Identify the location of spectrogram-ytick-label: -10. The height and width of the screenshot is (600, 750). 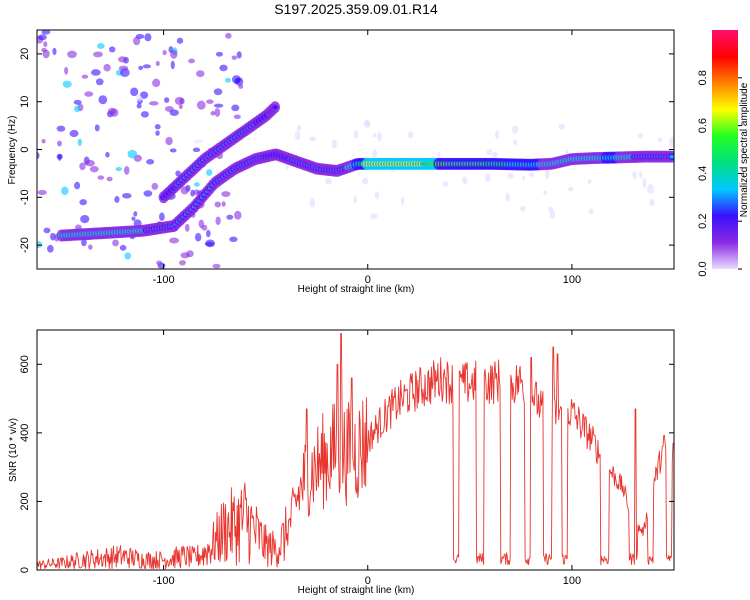
(25, 197).